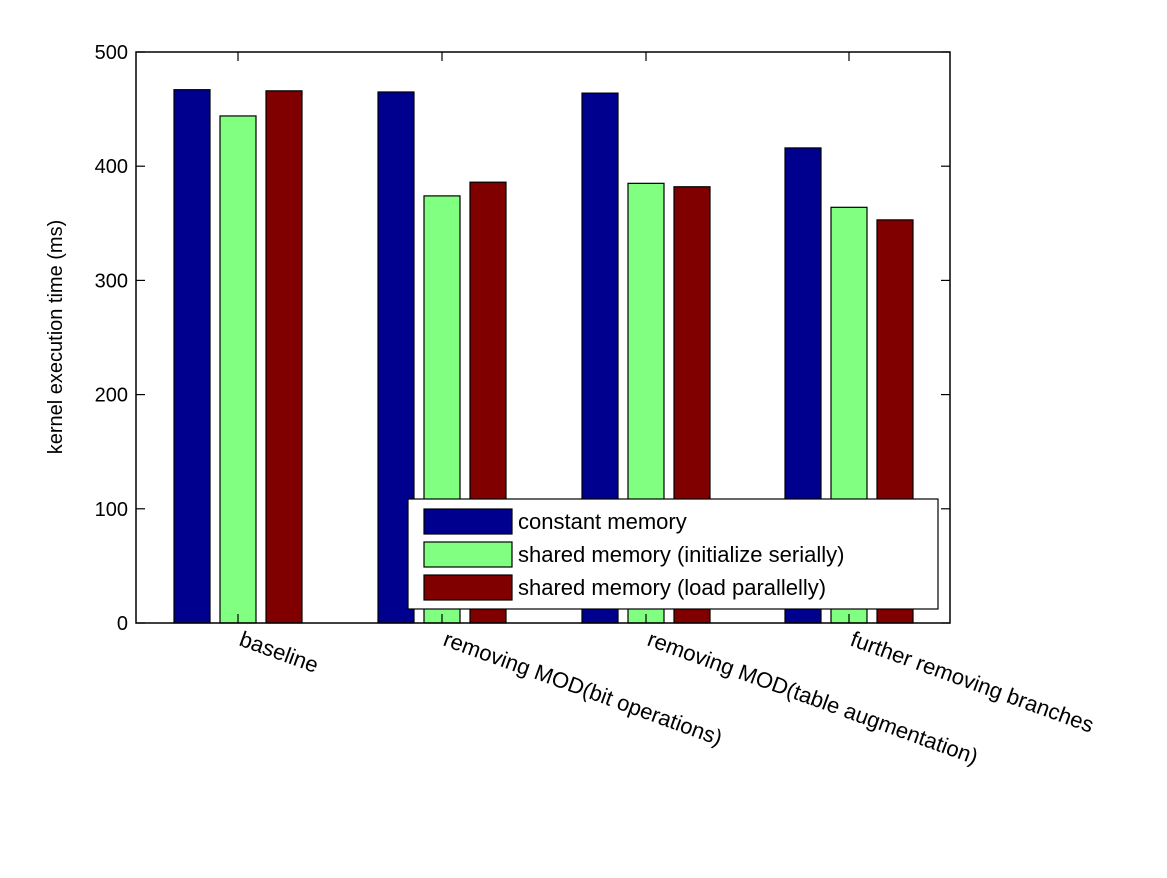 The width and height of the screenshot is (1167, 878). Describe the element at coordinates (111, 396) in the screenshot. I see `y-tick-label: 200` at that location.